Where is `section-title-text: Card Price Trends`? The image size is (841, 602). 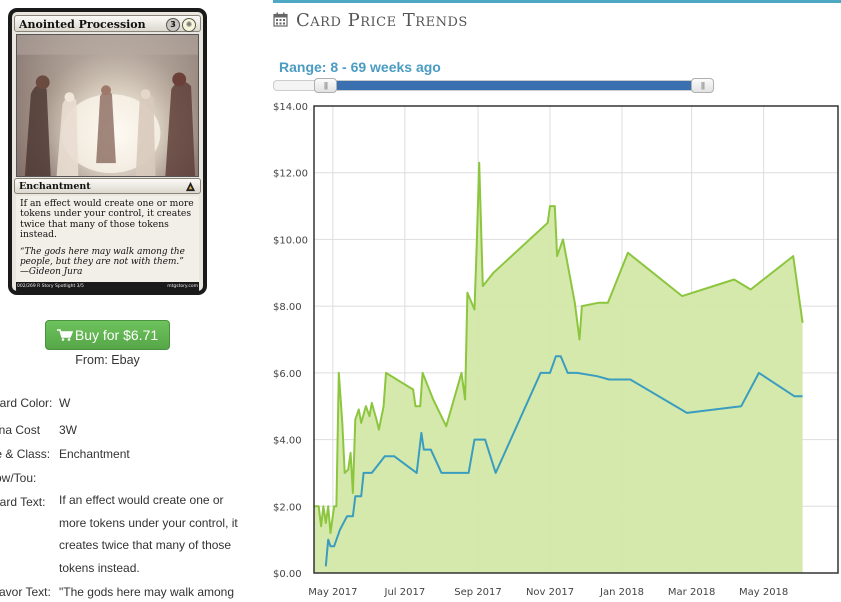
section-title-text: Card Price Trends is located at coordinates (382, 20).